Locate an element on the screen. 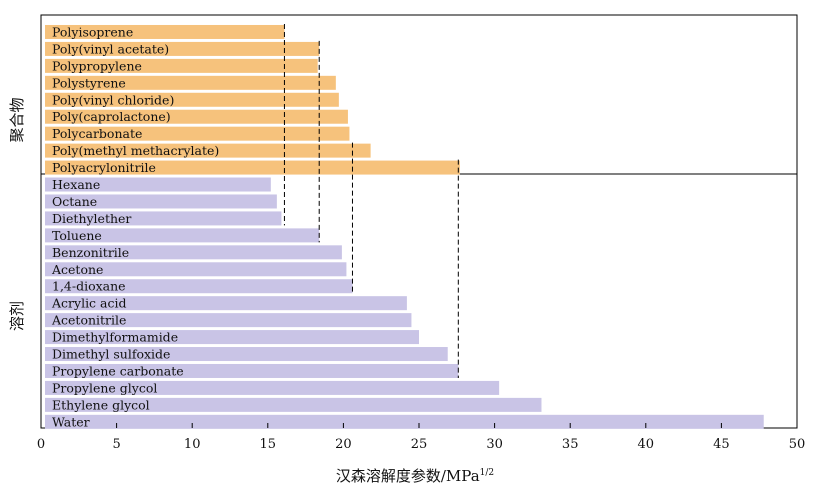  bar-acetonitrile is located at coordinates (228, 320).